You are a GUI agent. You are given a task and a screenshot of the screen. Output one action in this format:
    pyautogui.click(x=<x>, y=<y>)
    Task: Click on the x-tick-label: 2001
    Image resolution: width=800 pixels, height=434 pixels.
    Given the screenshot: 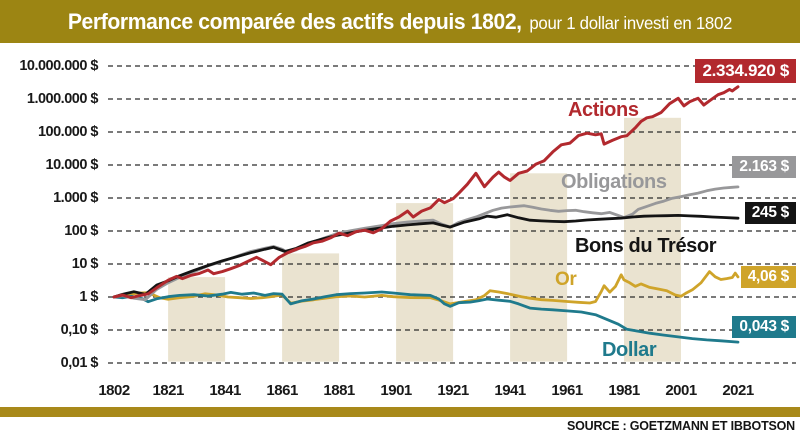 What is the action you would take?
    pyautogui.click(x=681, y=390)
    